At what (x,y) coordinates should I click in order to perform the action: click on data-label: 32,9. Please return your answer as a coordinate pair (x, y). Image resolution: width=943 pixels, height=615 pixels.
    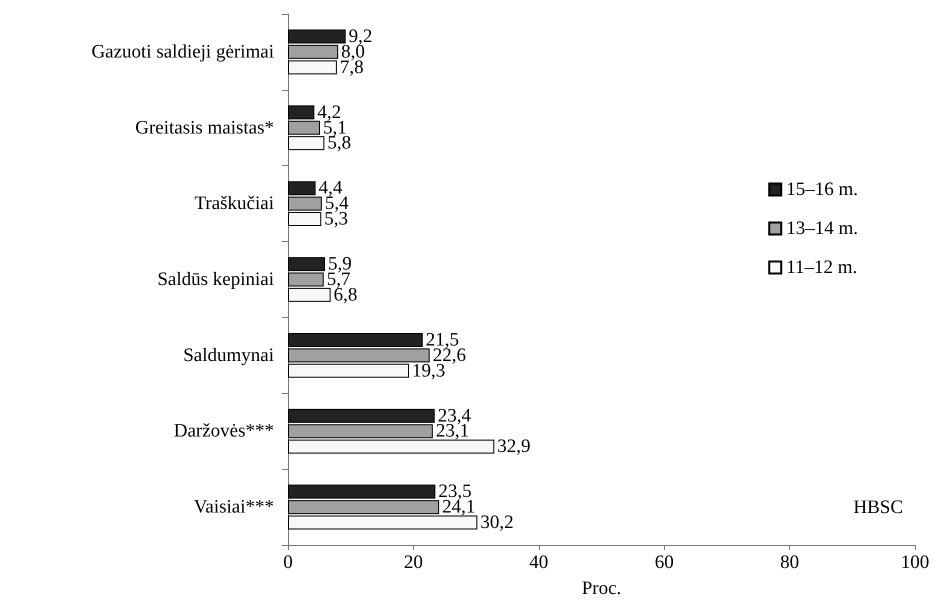
    Looking at the image, I should click on (514, 447).